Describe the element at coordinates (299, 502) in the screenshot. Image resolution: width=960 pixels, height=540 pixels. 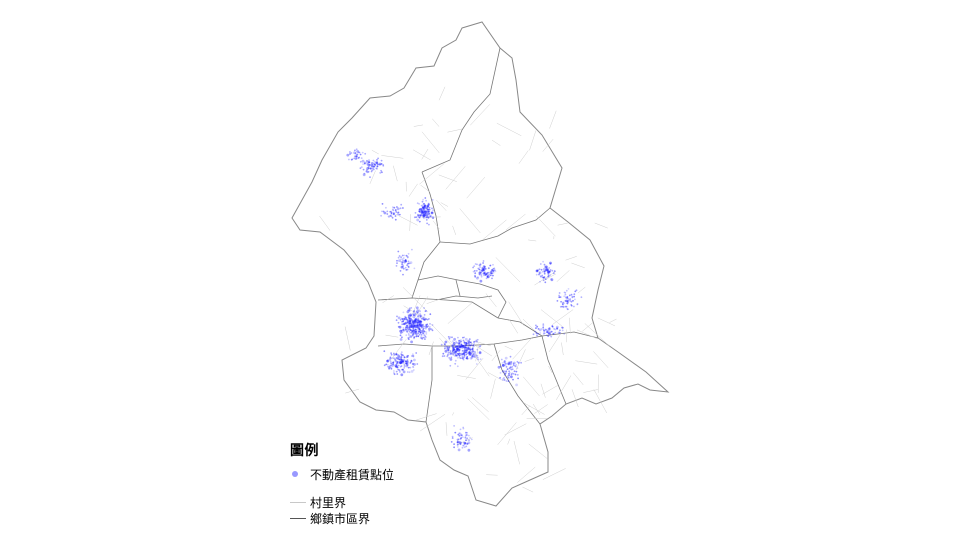
I see `thin-line-swatch-icon` at that location.